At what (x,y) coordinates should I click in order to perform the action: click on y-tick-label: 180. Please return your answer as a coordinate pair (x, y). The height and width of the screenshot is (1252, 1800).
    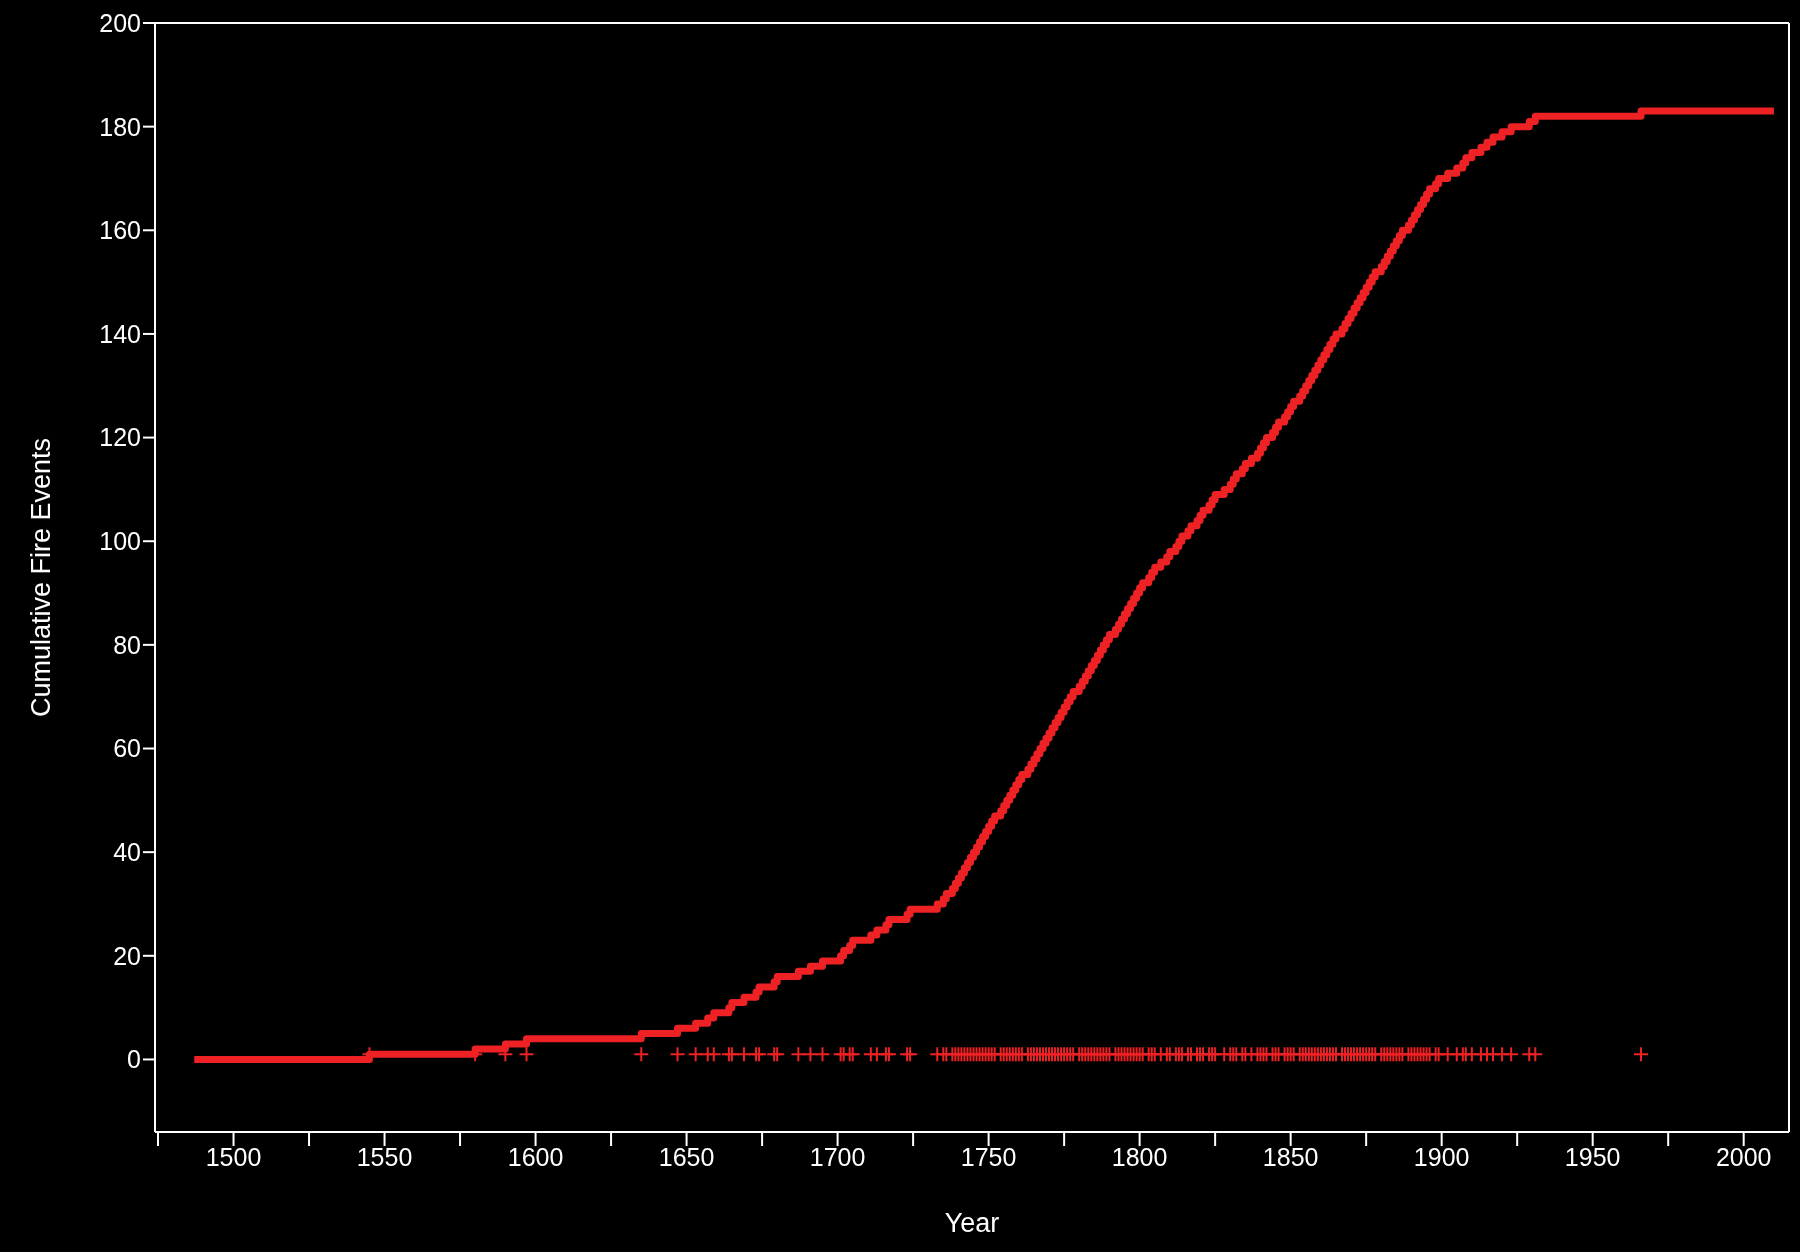
    Looking at the image, I should click on (120, 126).